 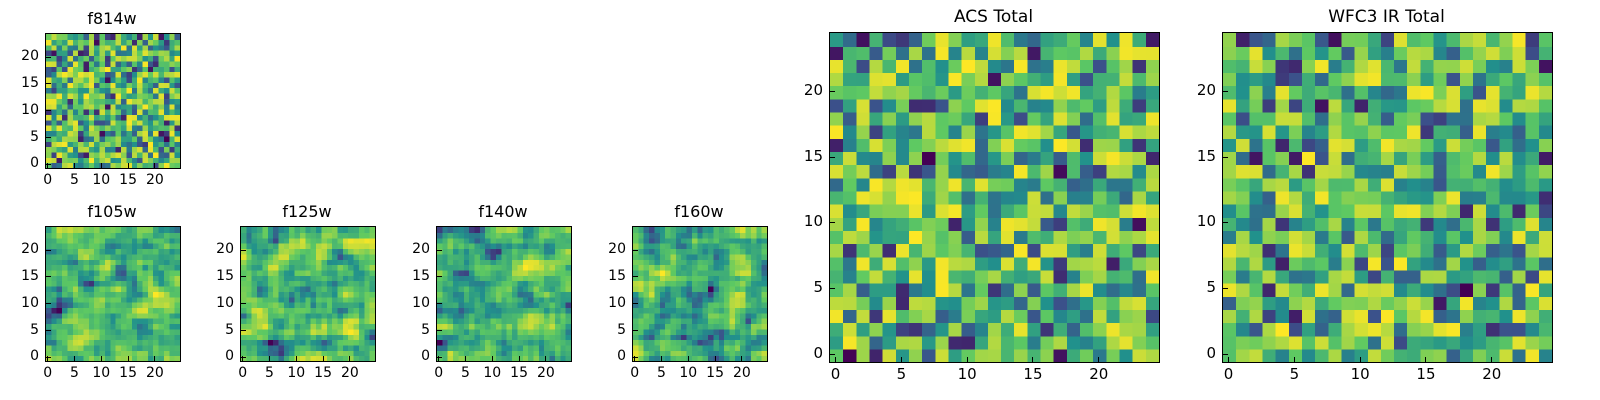 What do you see at coordinates (836, 359) in the screenshot?
I see `x-tick-mark` at bounding box center [836, 359].